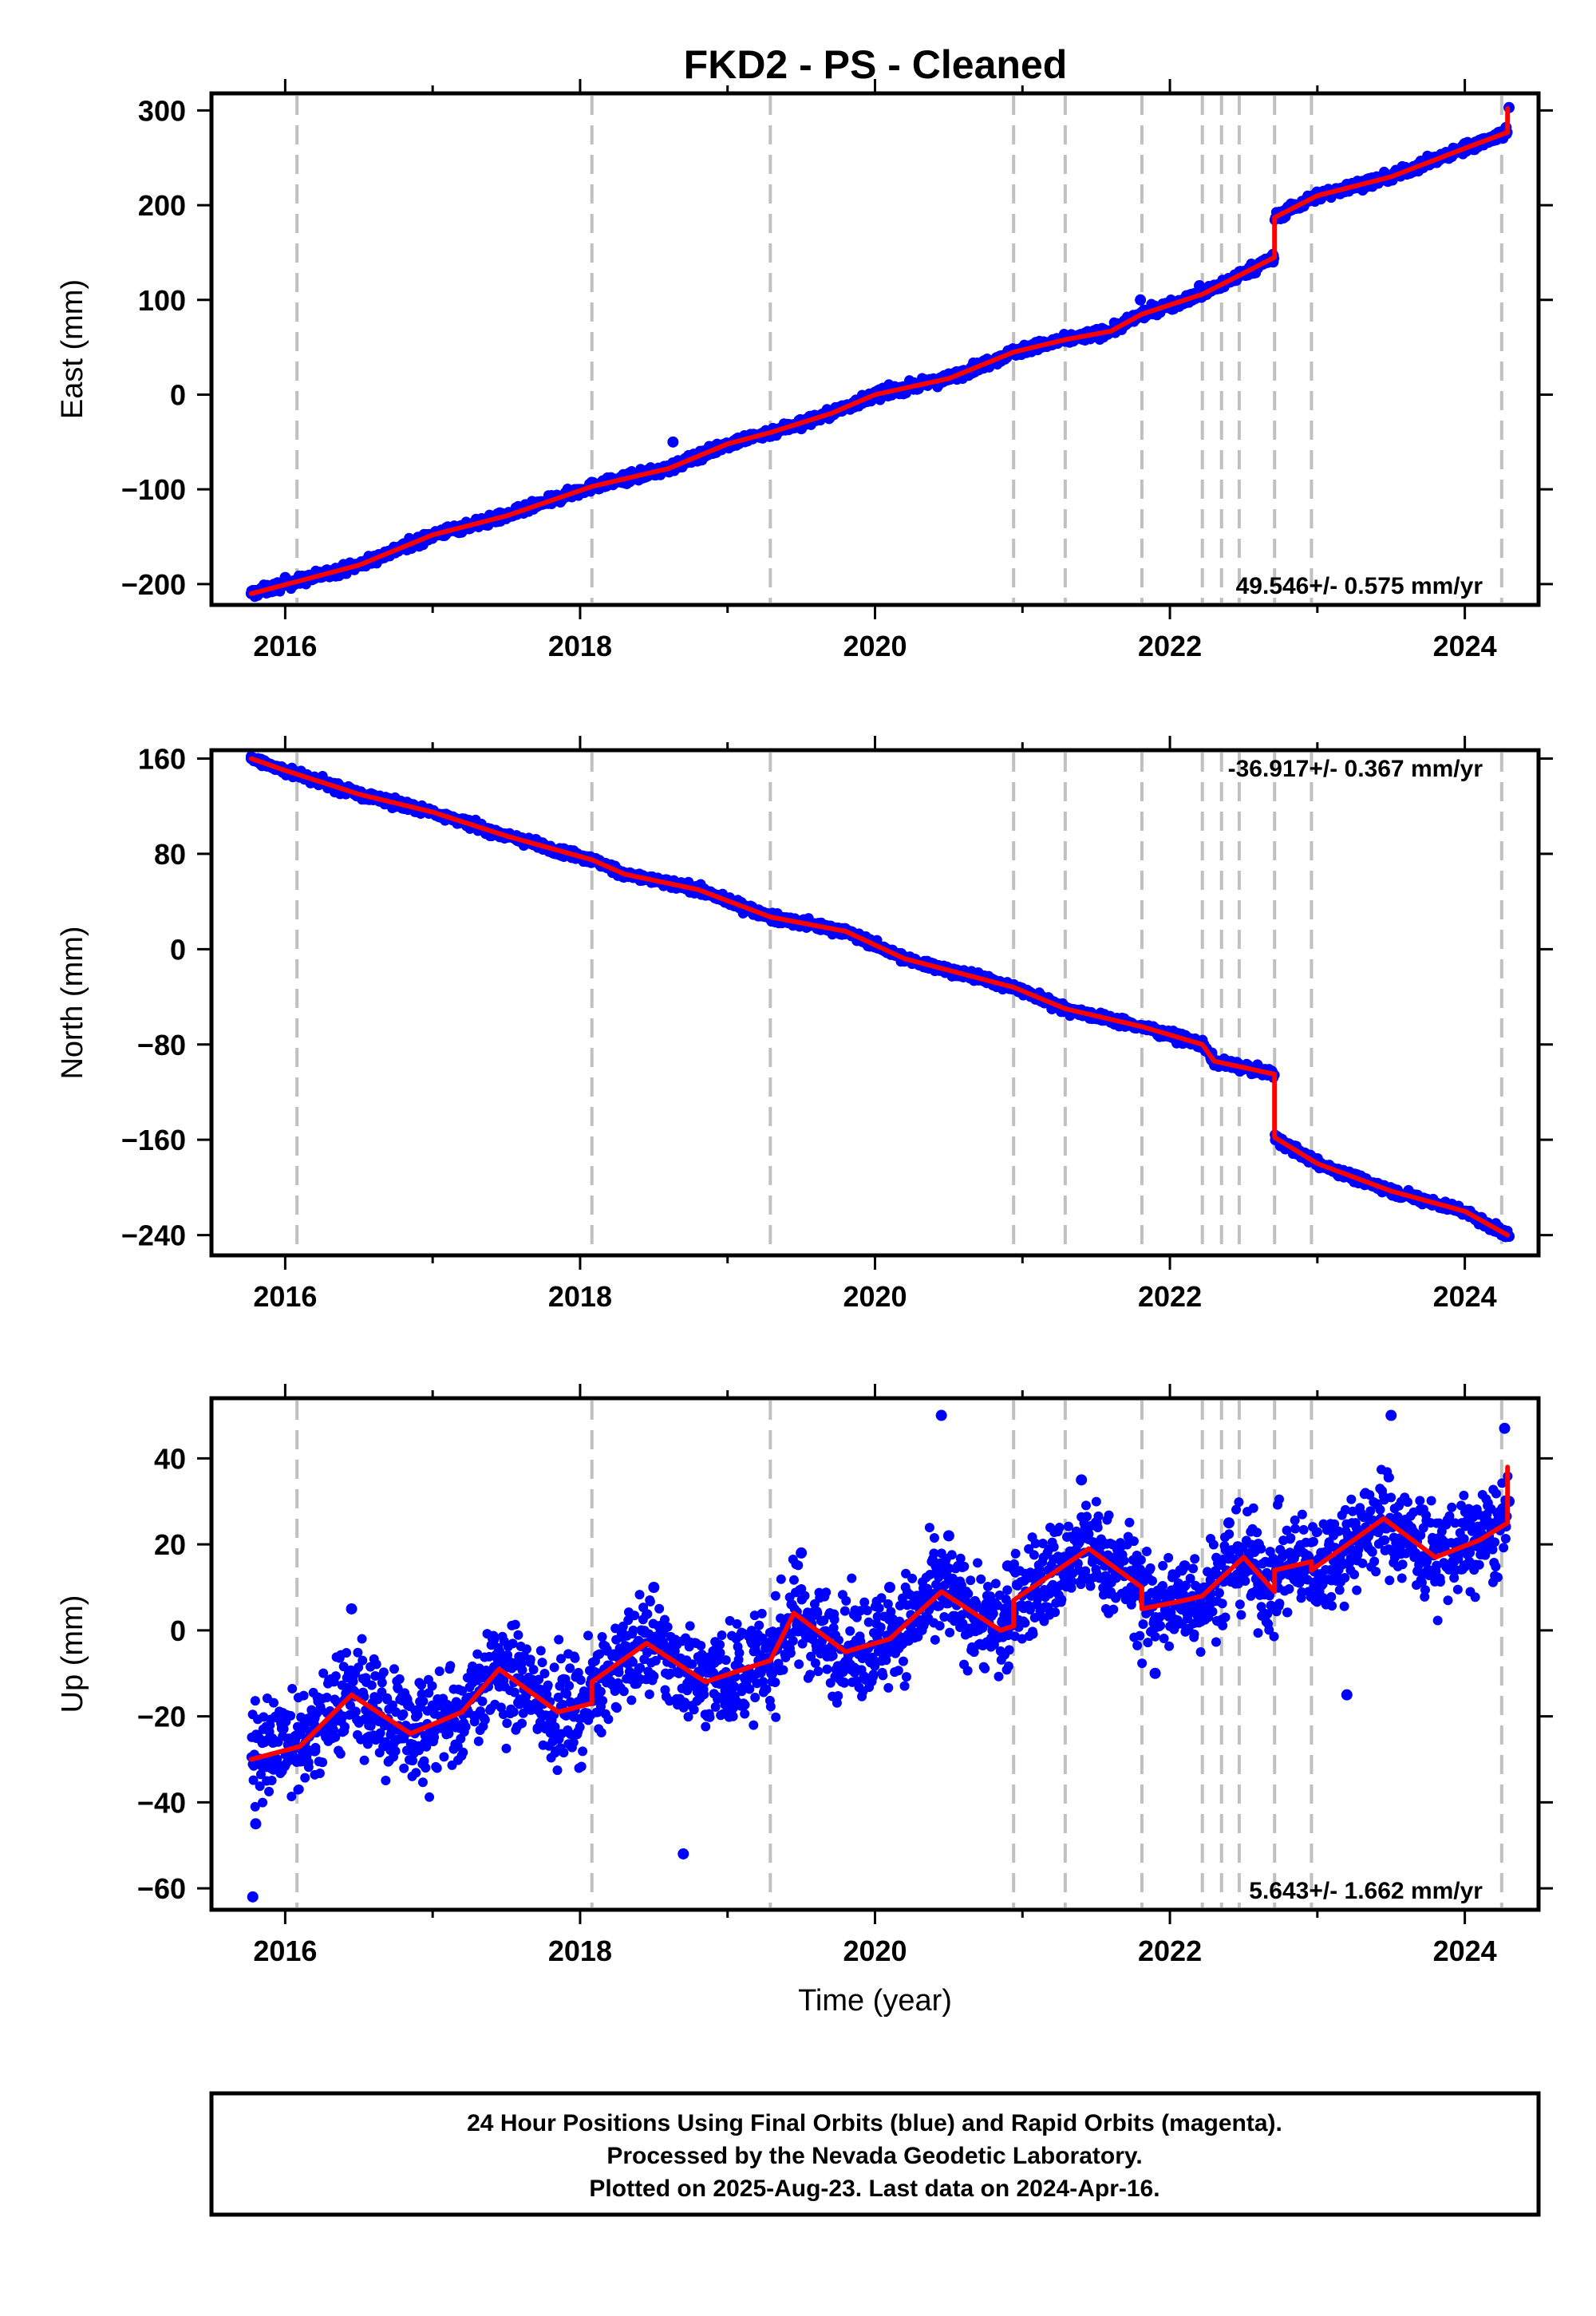  Describe the element at coordinates (153, 584) in the screenshot. I see `y-tick-label: −200` at that location.